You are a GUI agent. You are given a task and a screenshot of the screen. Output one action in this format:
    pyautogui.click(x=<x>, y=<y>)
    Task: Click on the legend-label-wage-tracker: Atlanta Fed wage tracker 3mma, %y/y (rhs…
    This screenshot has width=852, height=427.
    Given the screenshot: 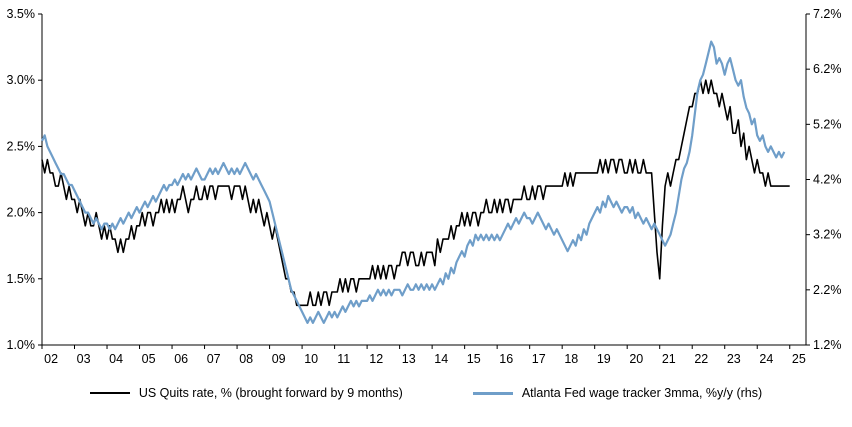 What is the action you would take?
    pyautogui.click(x=642, y=393)
    